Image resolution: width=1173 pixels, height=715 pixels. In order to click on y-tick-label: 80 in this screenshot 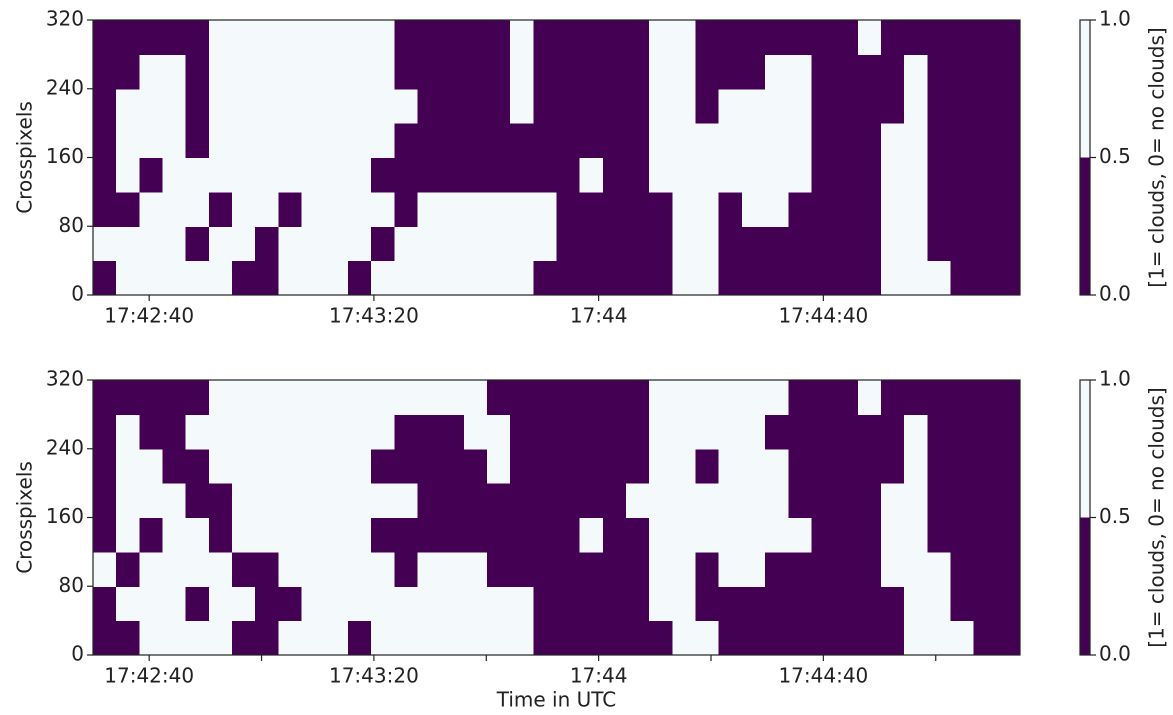, I will do `click(71, 225)`.